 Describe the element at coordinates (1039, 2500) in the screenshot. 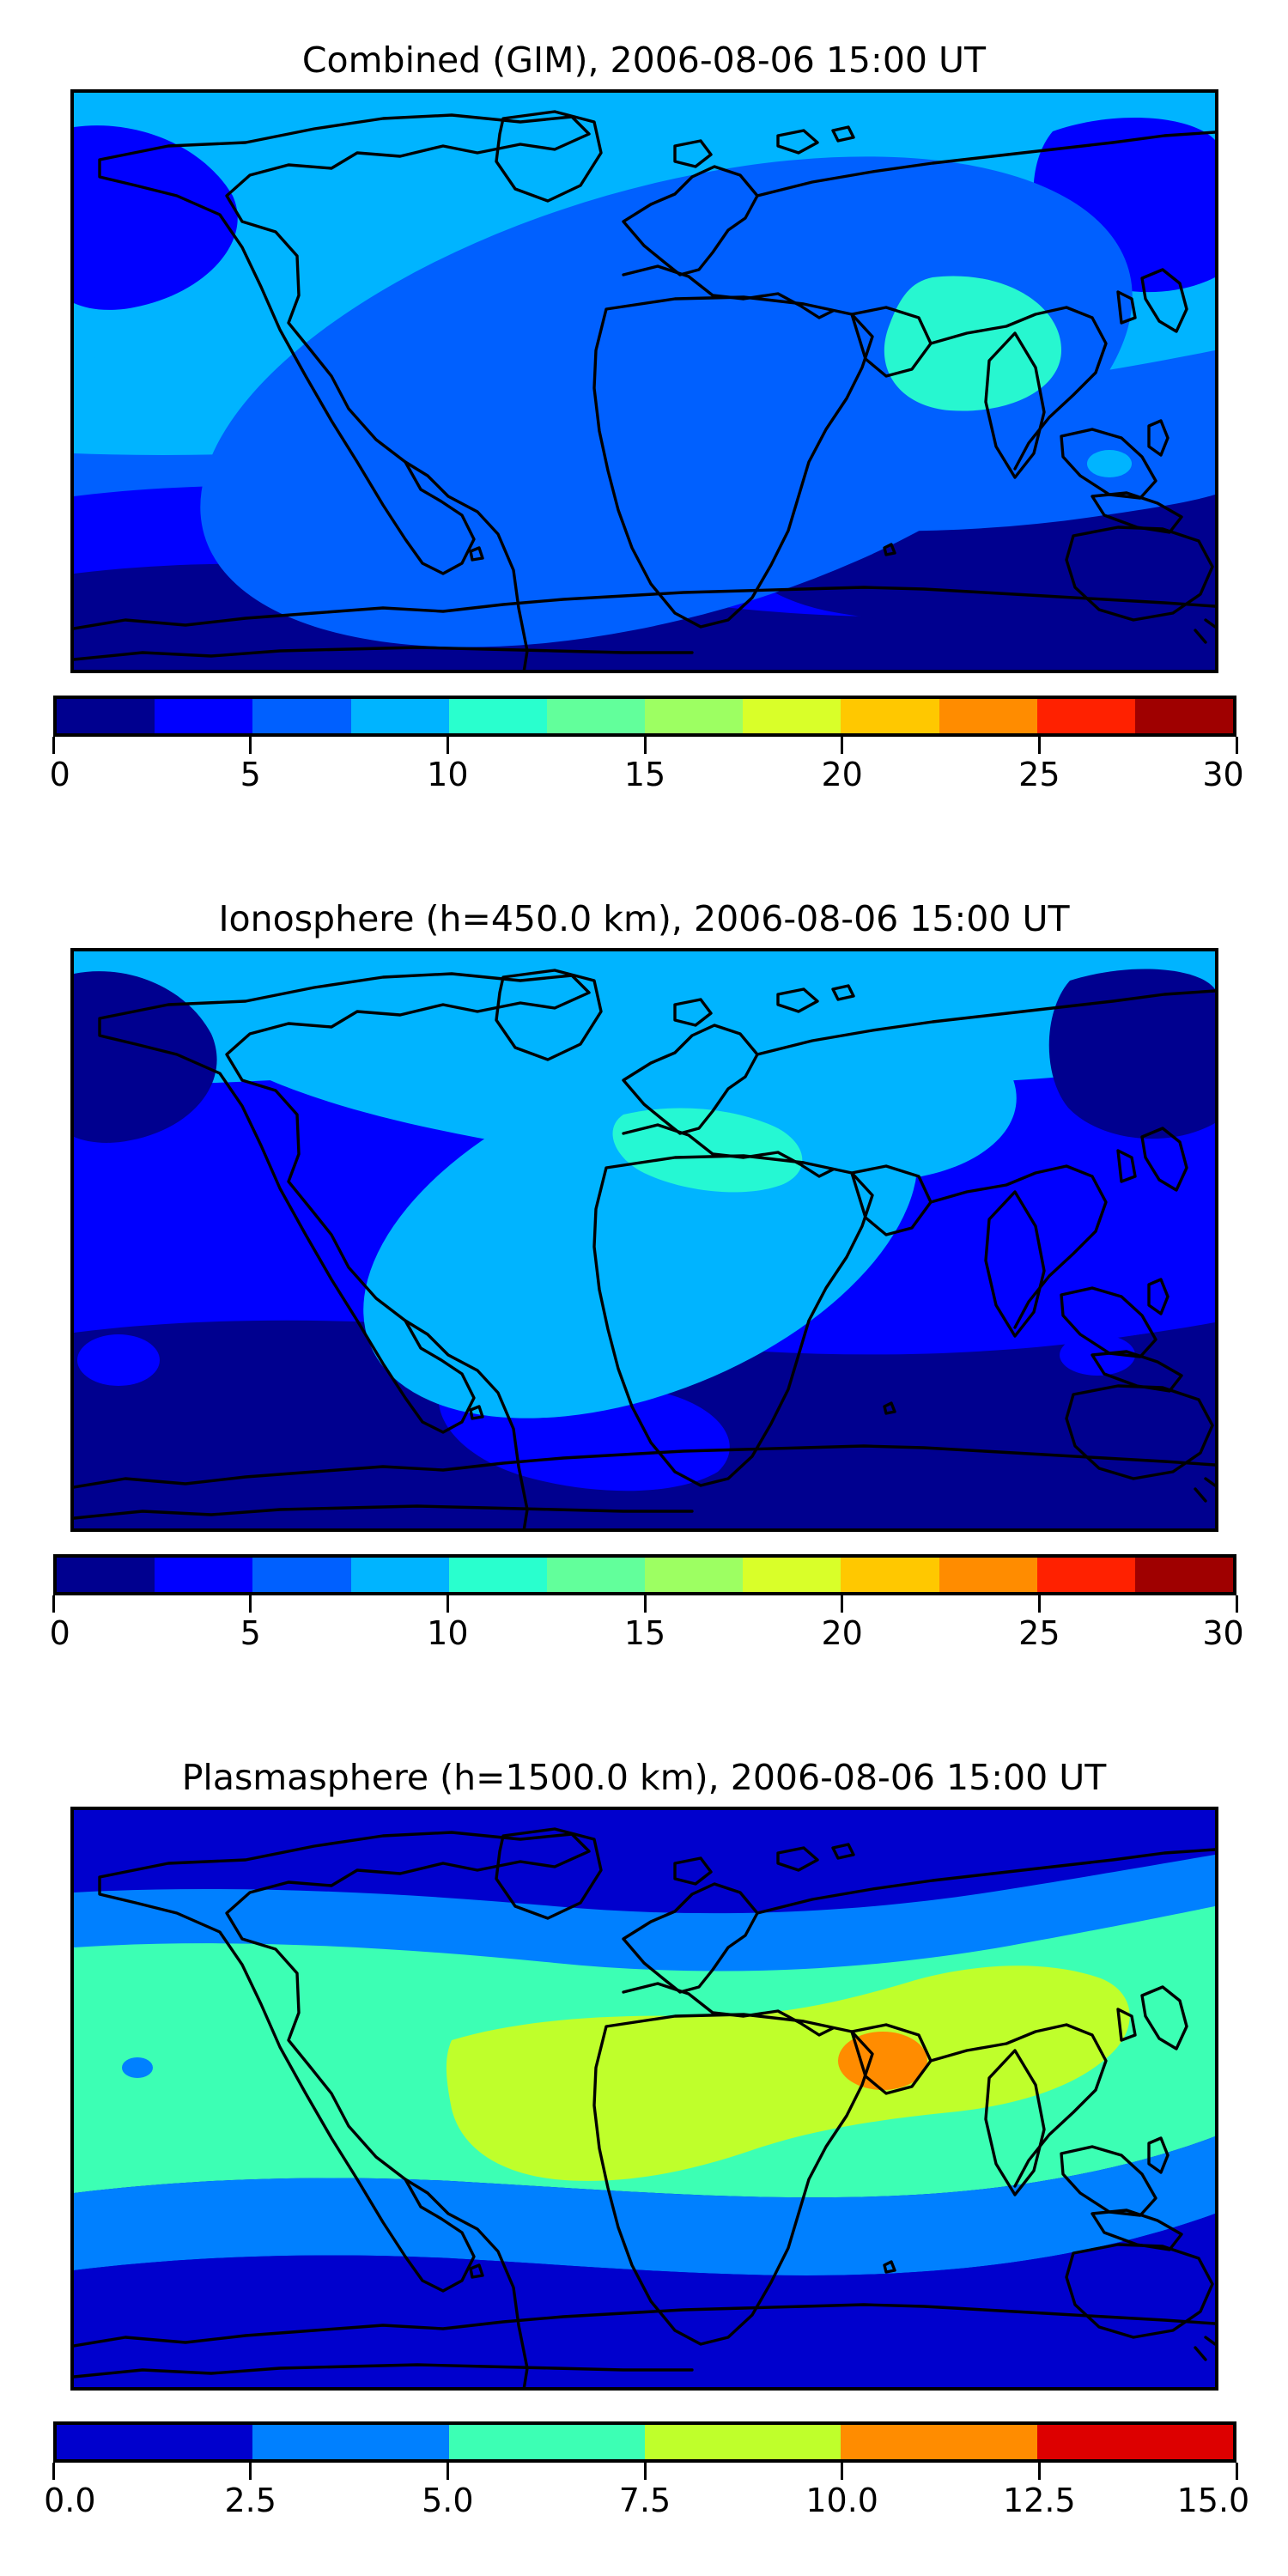

I see `colorbar-tick-label-5: 12.5` at that location.